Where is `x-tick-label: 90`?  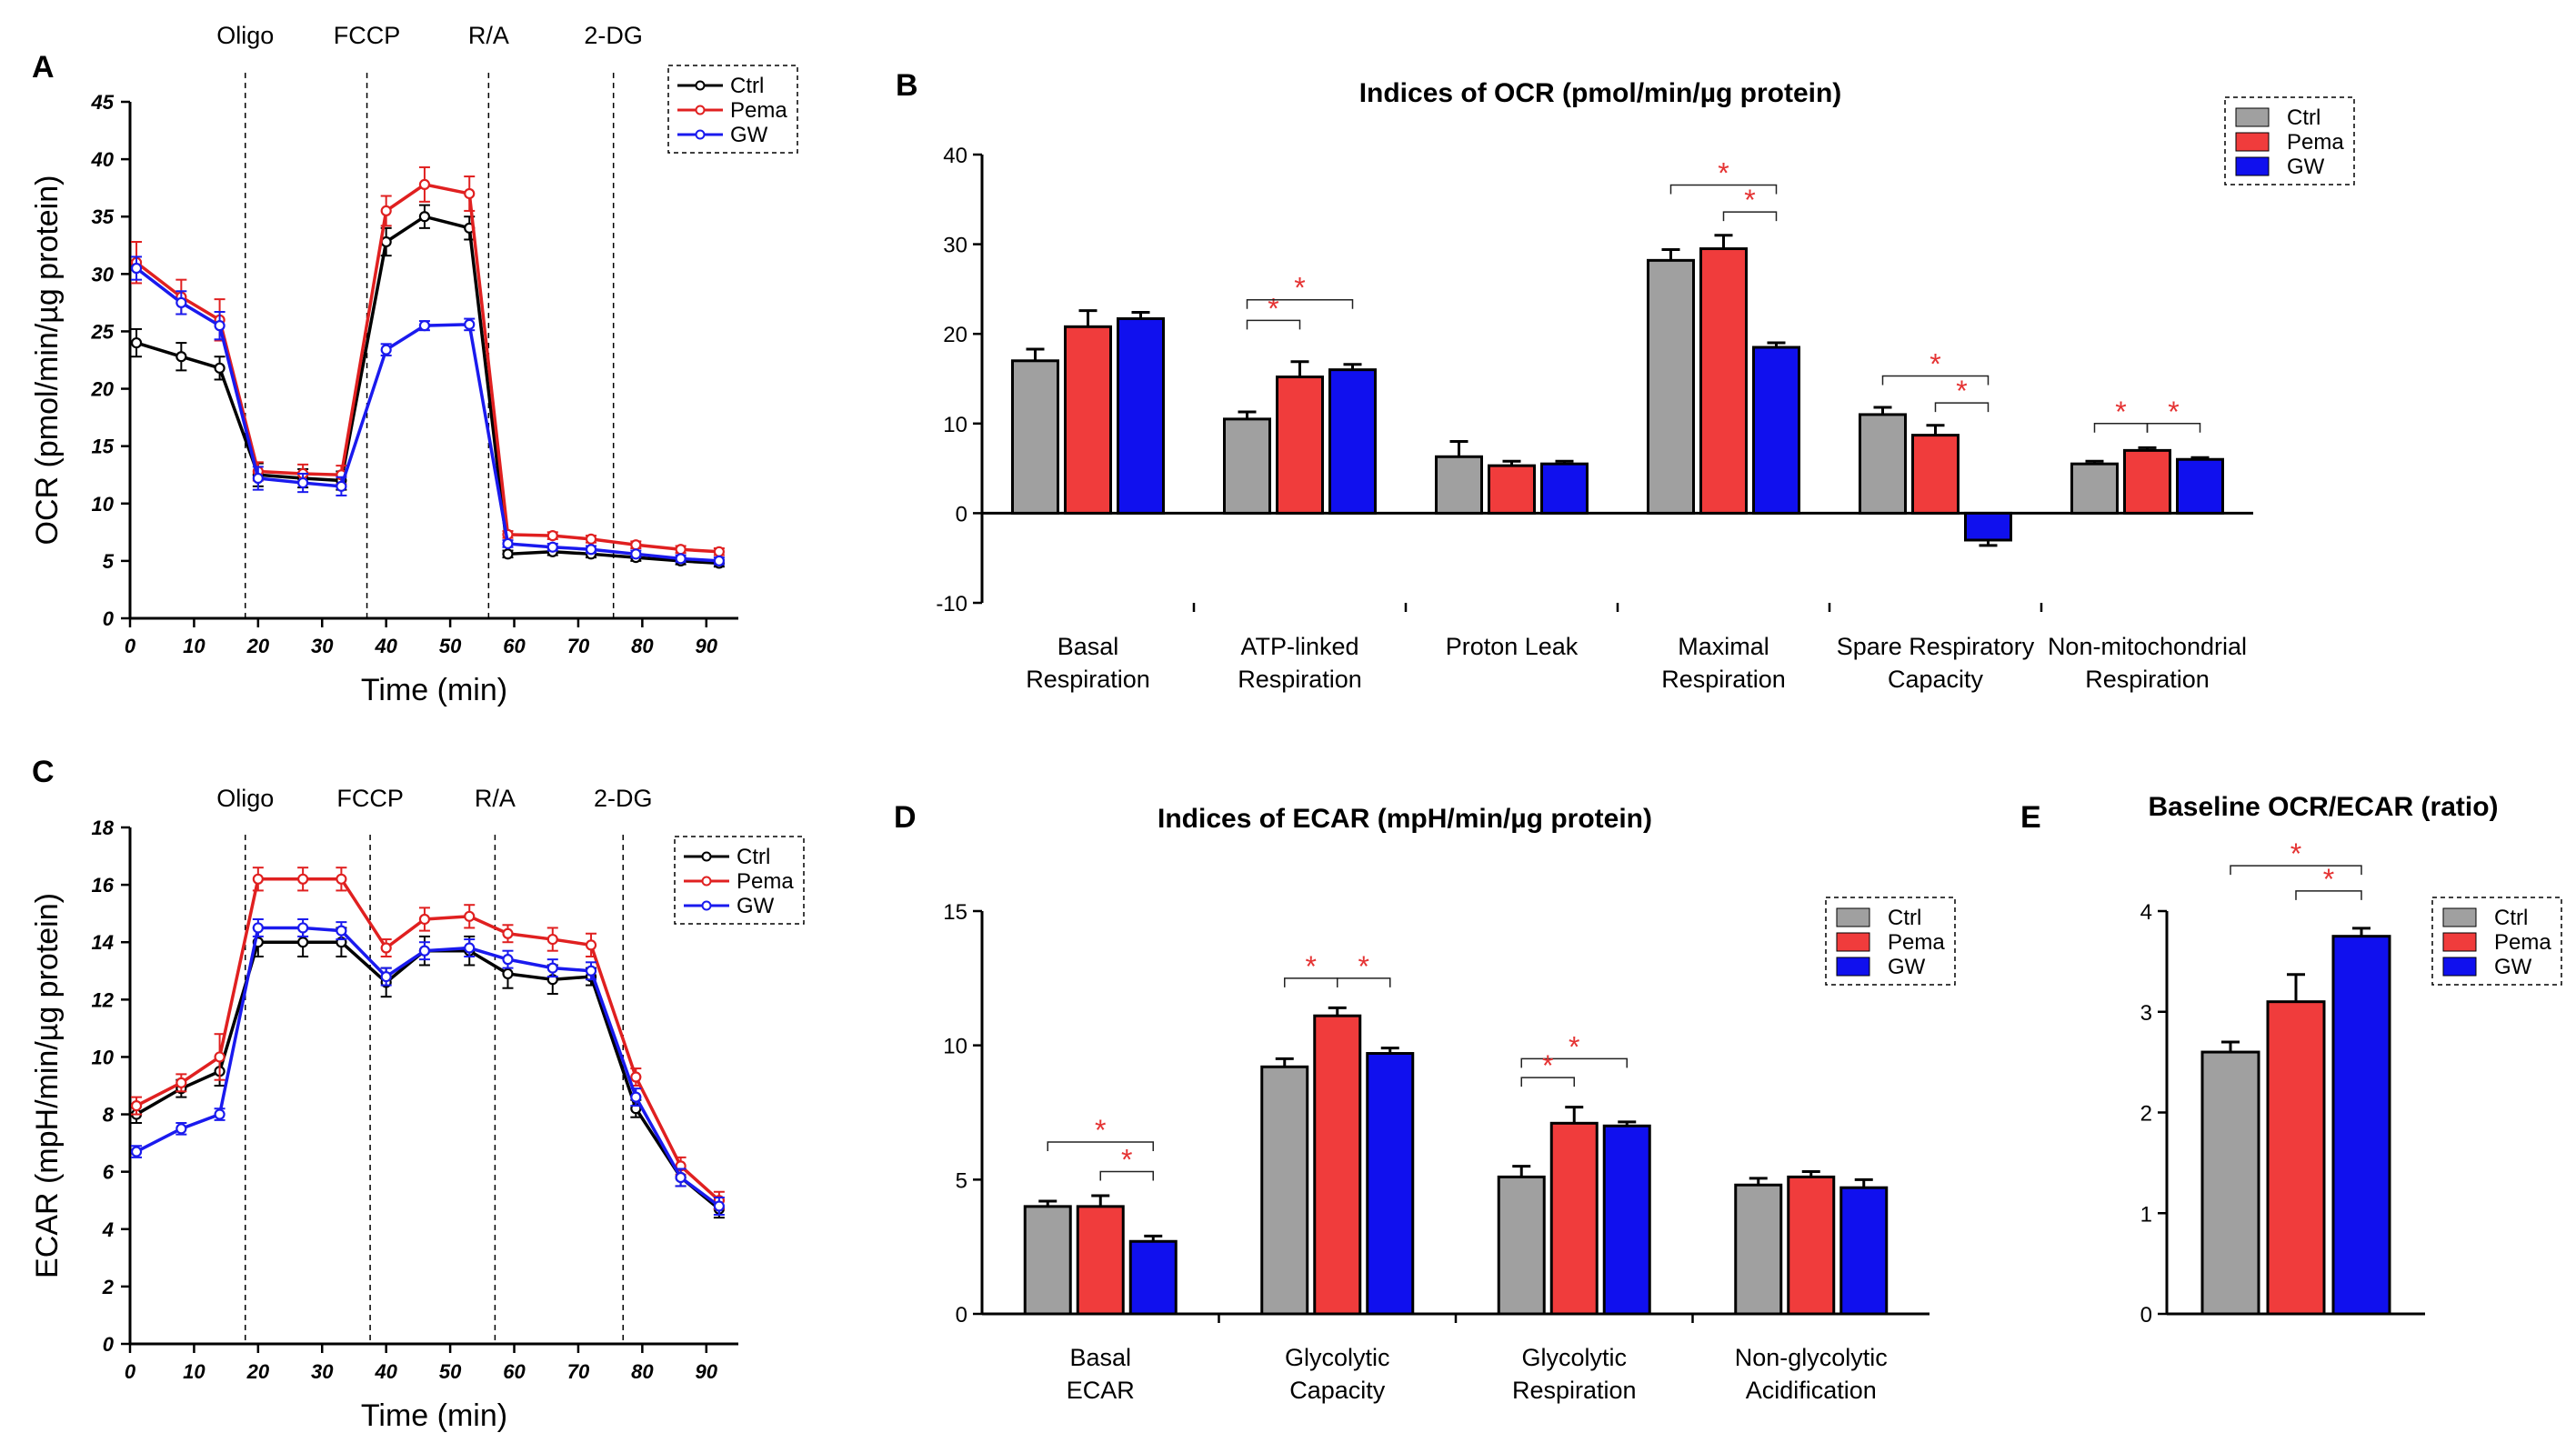 x-tick-label: 90 is located at coordinates (707, 1371).